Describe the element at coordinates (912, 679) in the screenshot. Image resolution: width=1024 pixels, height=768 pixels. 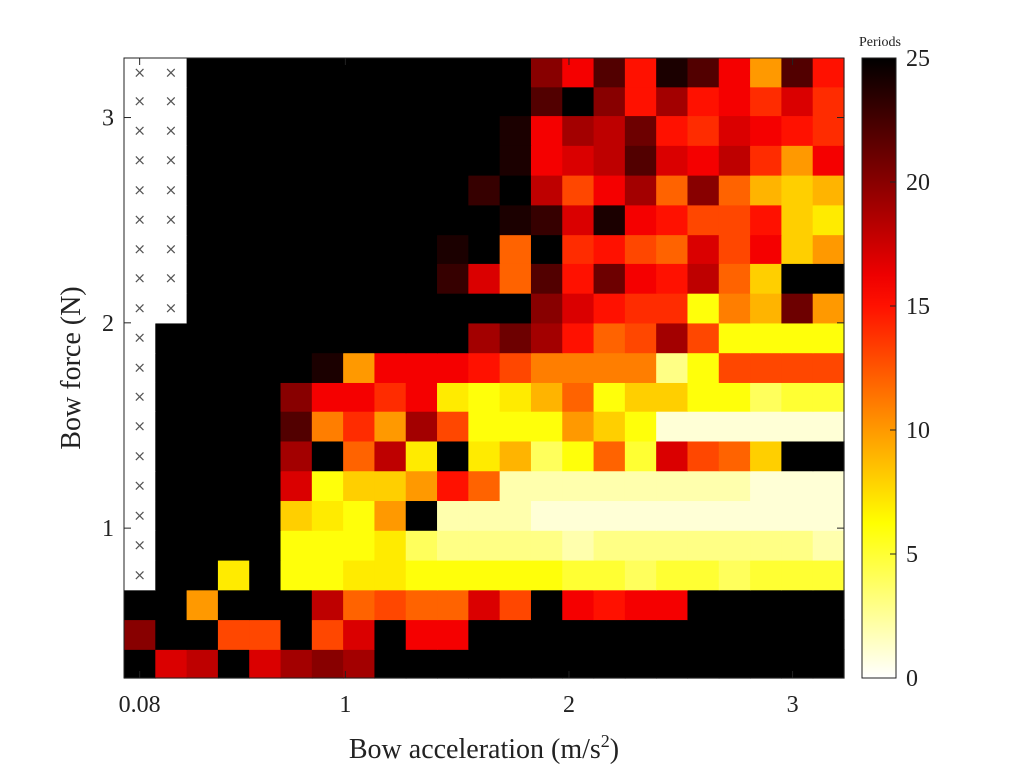
I see `colorbar-tick-label: 0` at that location.